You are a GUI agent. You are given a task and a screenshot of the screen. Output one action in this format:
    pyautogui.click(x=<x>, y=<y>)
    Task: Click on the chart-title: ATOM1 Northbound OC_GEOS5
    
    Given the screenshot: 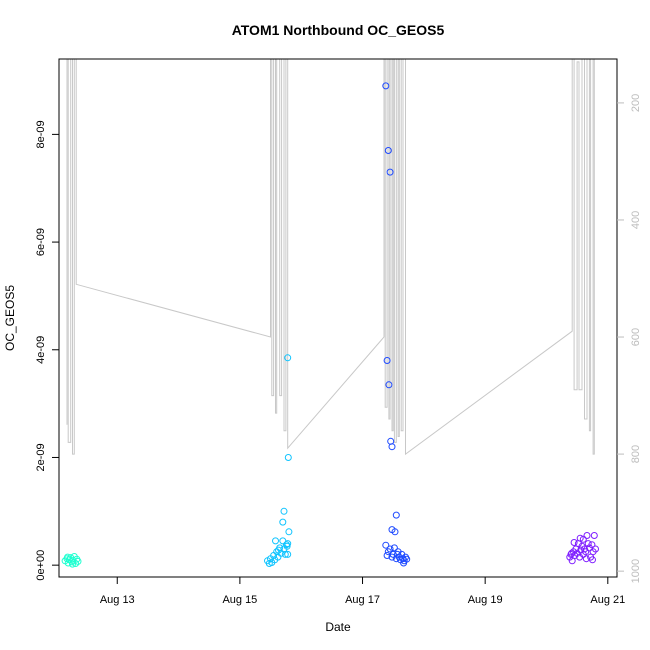 What is the action you would take?
    pyautogui.click(x=338, y=30)
    